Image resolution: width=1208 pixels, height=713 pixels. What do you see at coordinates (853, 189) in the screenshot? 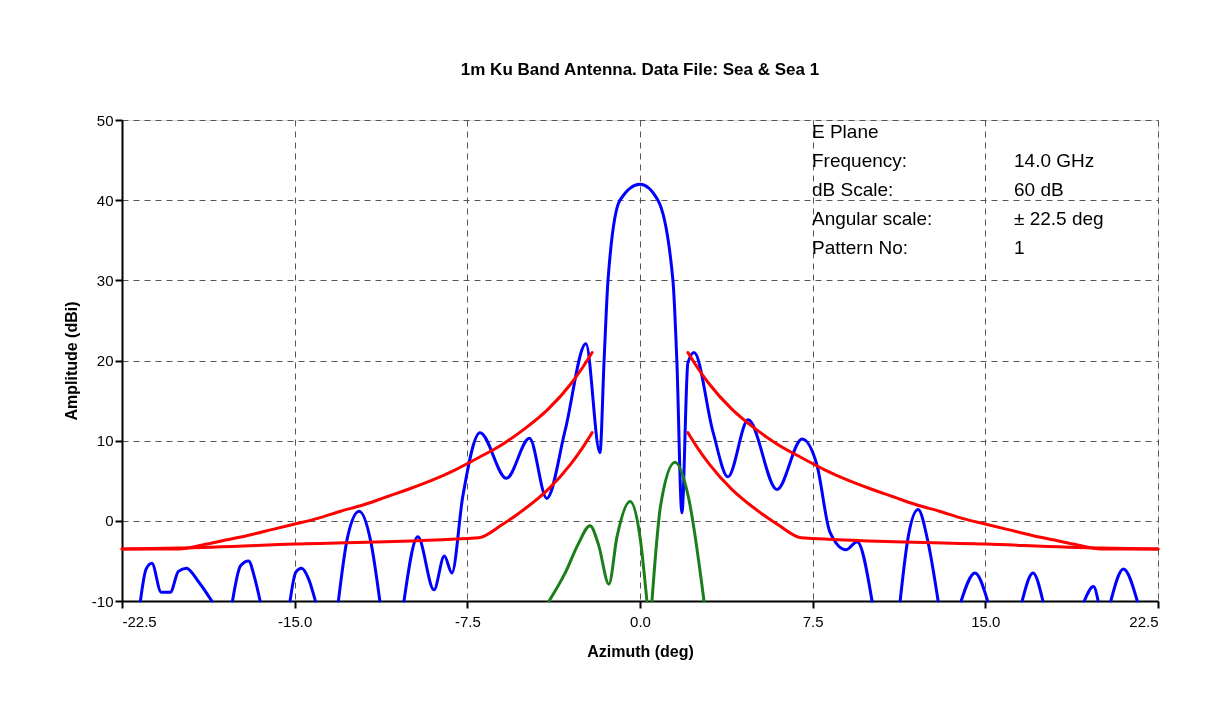
I see `annotation: dB Scale:` at bounding box center [853, 189].